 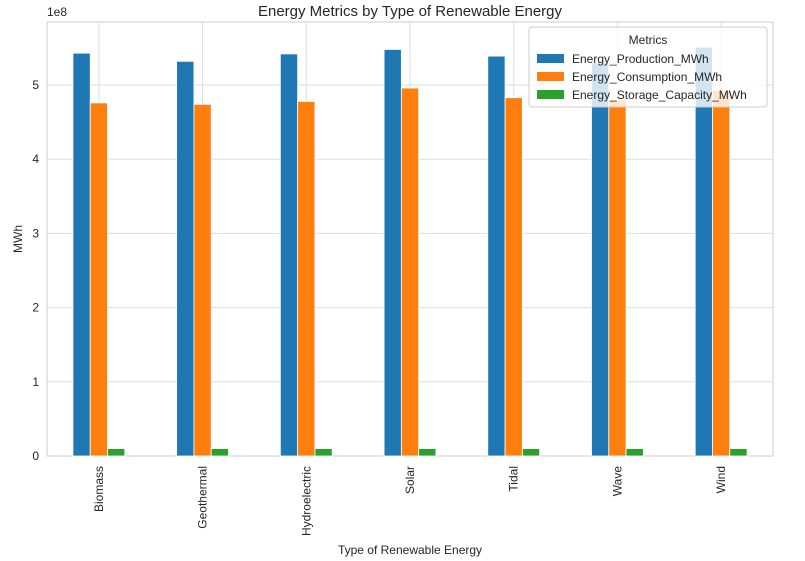 I want to click on x-tick-label: Wave, so click(x=617, y=481).